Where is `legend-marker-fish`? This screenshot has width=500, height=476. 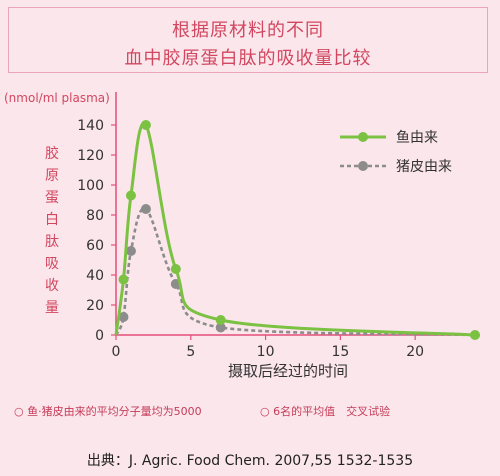 legend-marker-fish is located at coordinates (363, 137).